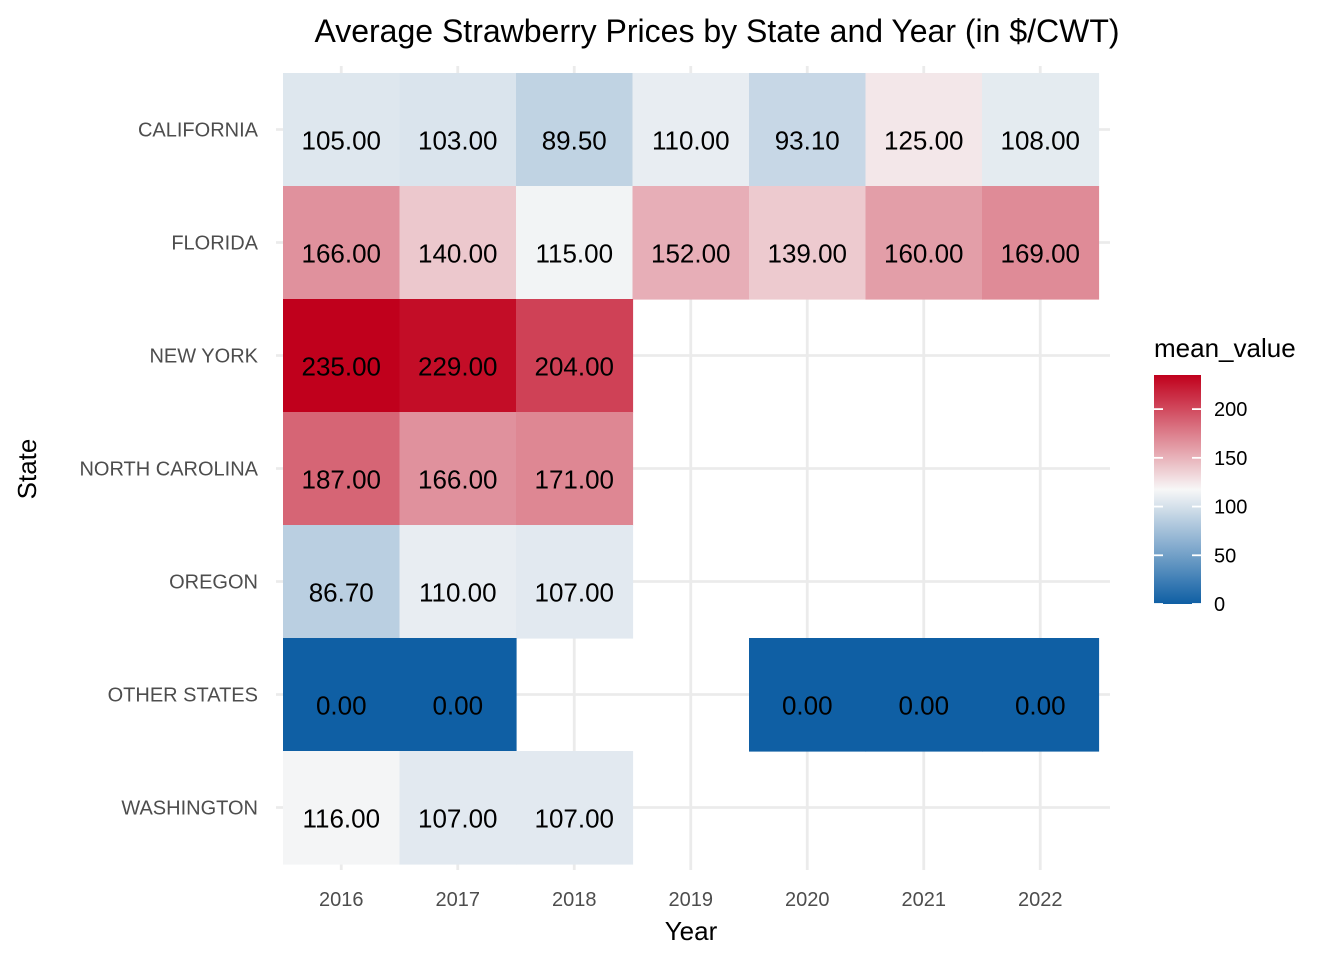 The width and height of the screenshot is (1344, 960). Describe the element at coordinates (574, 254) in the screenshot. I see `cell-value-label: 115.00` at that location.